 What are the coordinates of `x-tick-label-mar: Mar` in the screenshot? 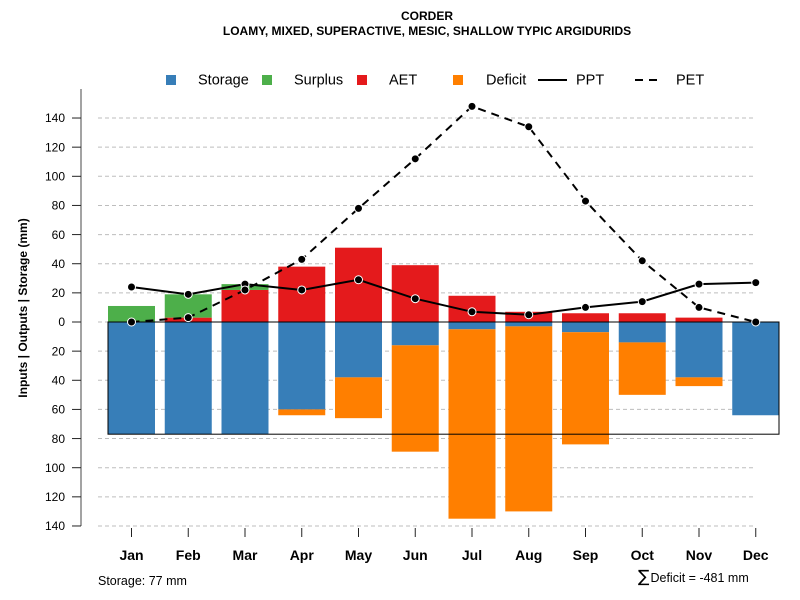 It's located at (245, 555).